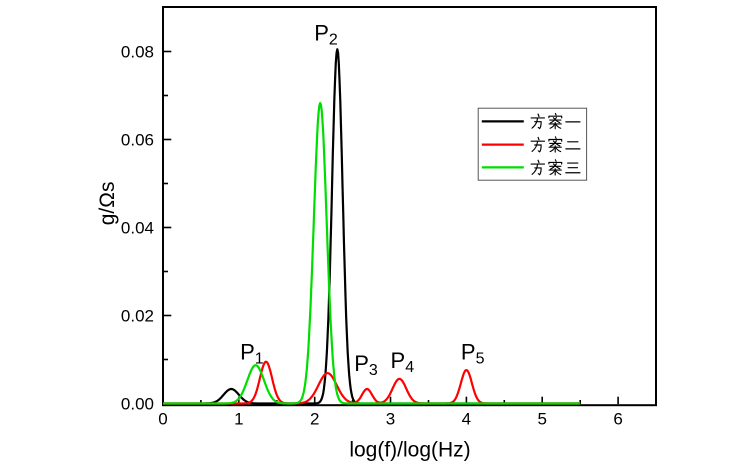  What do you see at coordinates (137, 316) in the screenshot?
I see `svg-text: 0.02` at bounding box center [137, 316].